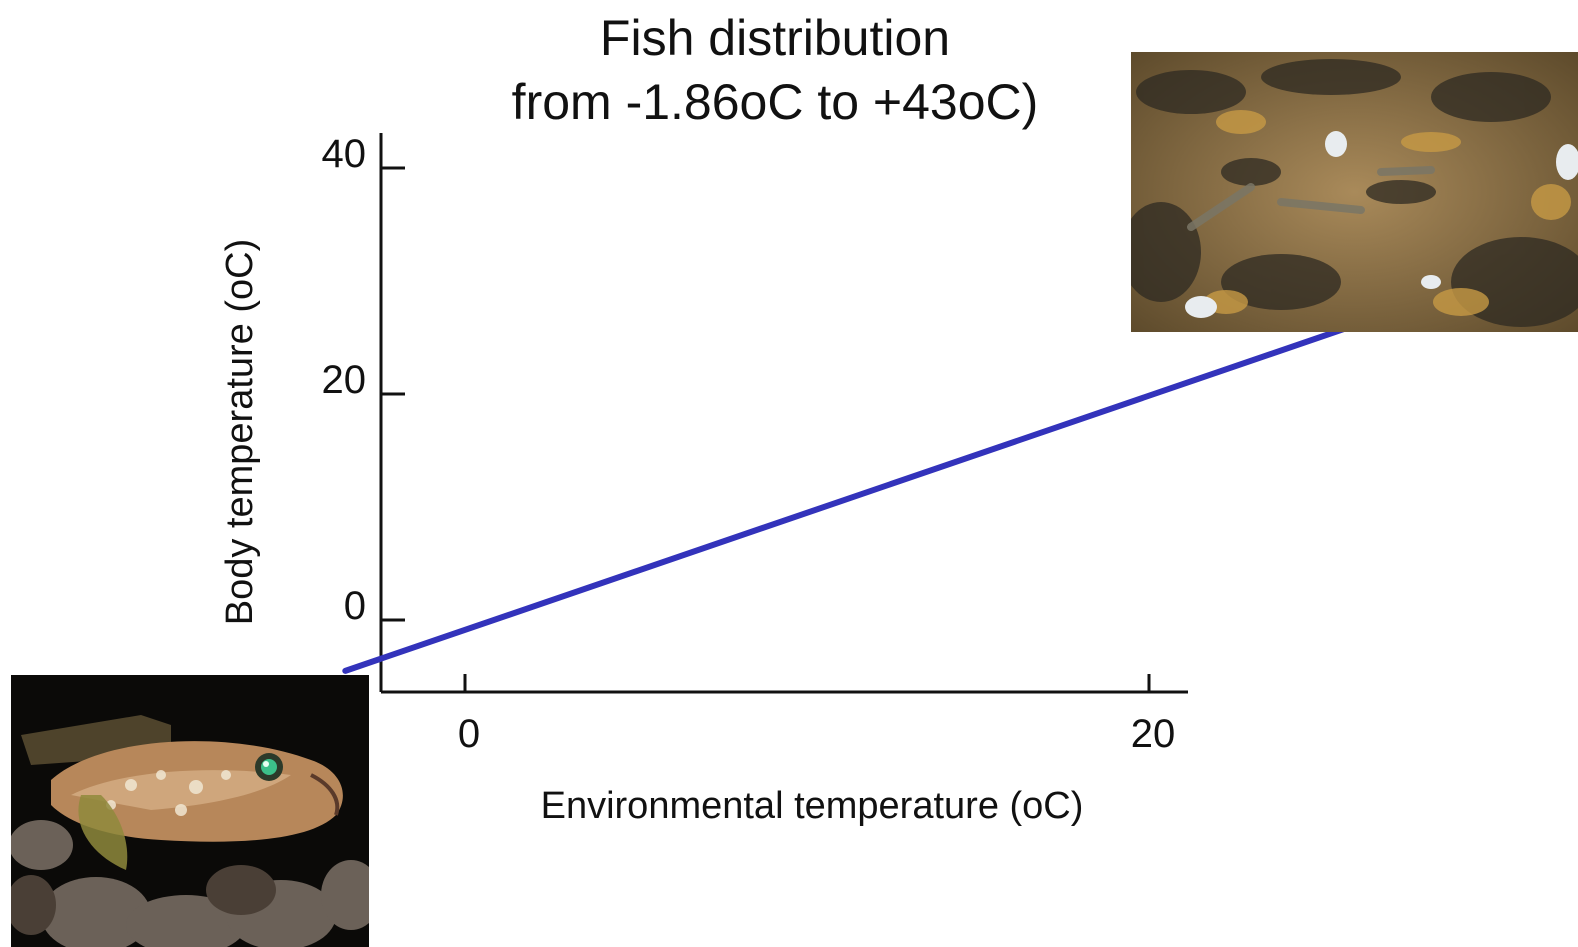  I want to click on y-axis-label: Body temperature (oC), so click(240, 432).